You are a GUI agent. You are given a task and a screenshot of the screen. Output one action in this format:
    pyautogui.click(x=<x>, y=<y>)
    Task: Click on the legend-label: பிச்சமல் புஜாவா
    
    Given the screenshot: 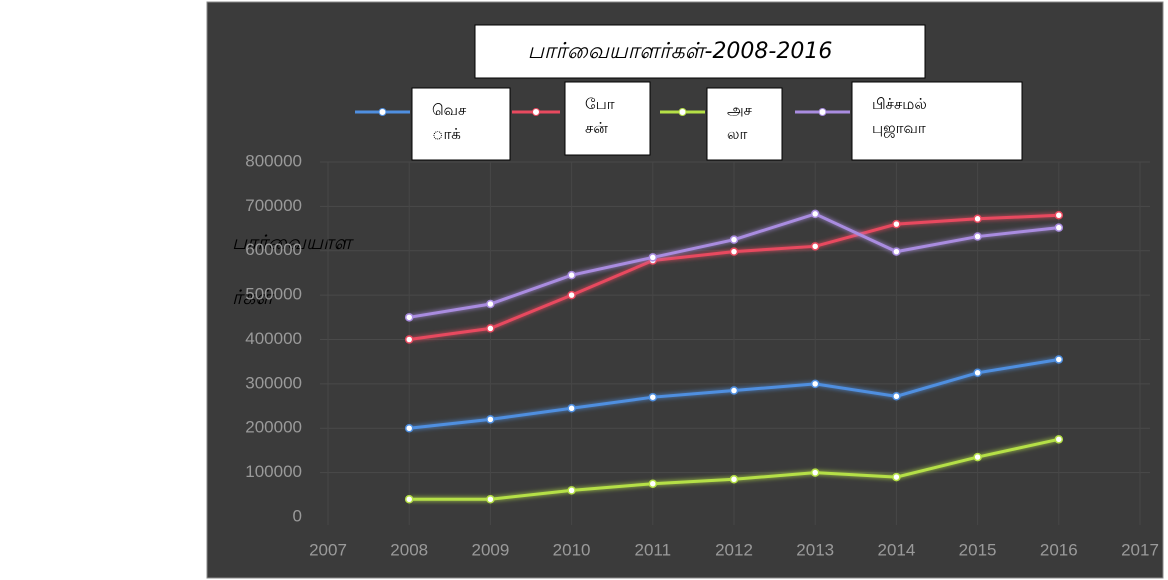 What is the action you would take?
    pyautogui.click(x=899, y=116)
    